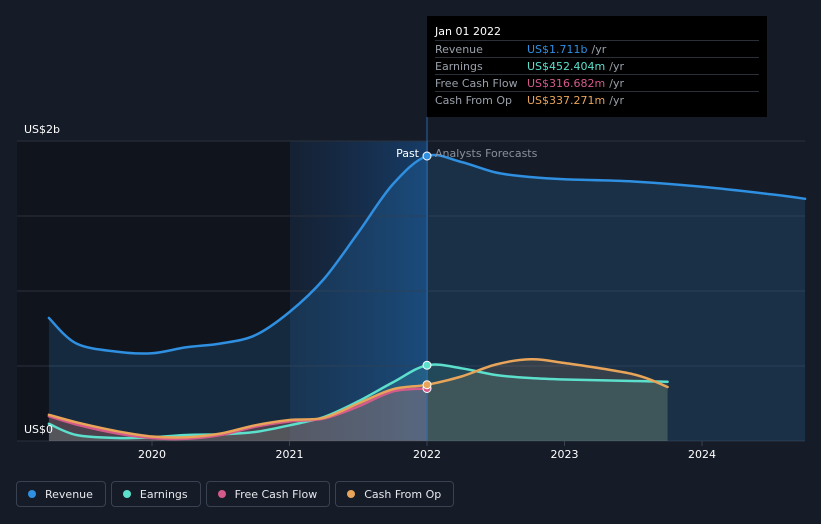  I want to click on x-axis-ticks: 2020 2021 2022 2023 2024, so click(427, 451).